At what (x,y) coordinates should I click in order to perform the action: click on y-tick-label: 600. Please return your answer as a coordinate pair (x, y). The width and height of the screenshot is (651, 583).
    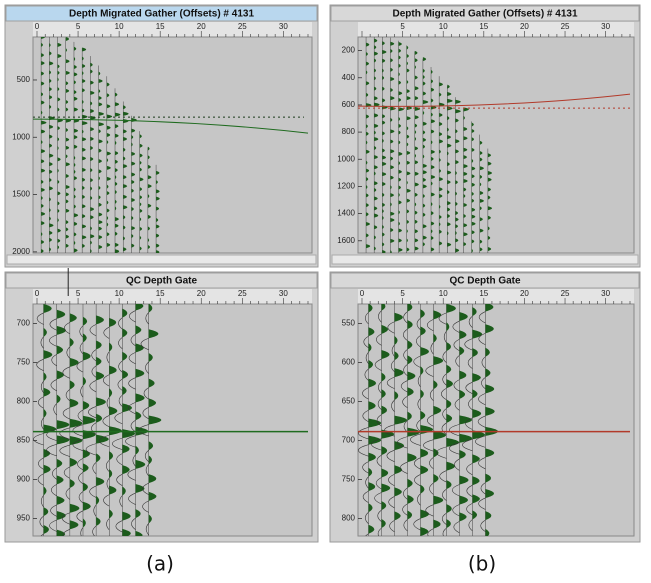
    Looking at the image, I should click on (349, 104).